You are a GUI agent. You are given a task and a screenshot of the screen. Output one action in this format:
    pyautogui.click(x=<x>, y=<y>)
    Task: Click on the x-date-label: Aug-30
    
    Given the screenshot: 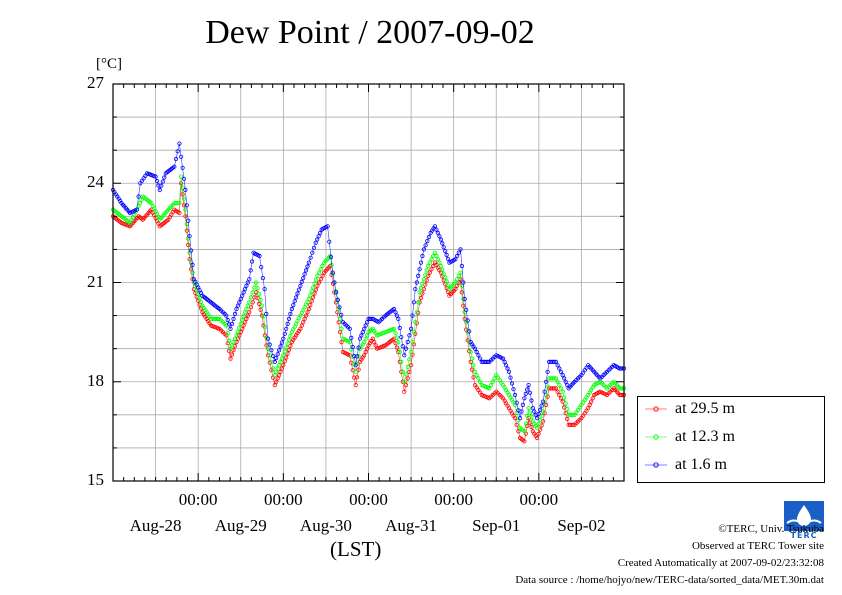 What is the action you would take?
    pyautogui.click(x=325, y=525)
    